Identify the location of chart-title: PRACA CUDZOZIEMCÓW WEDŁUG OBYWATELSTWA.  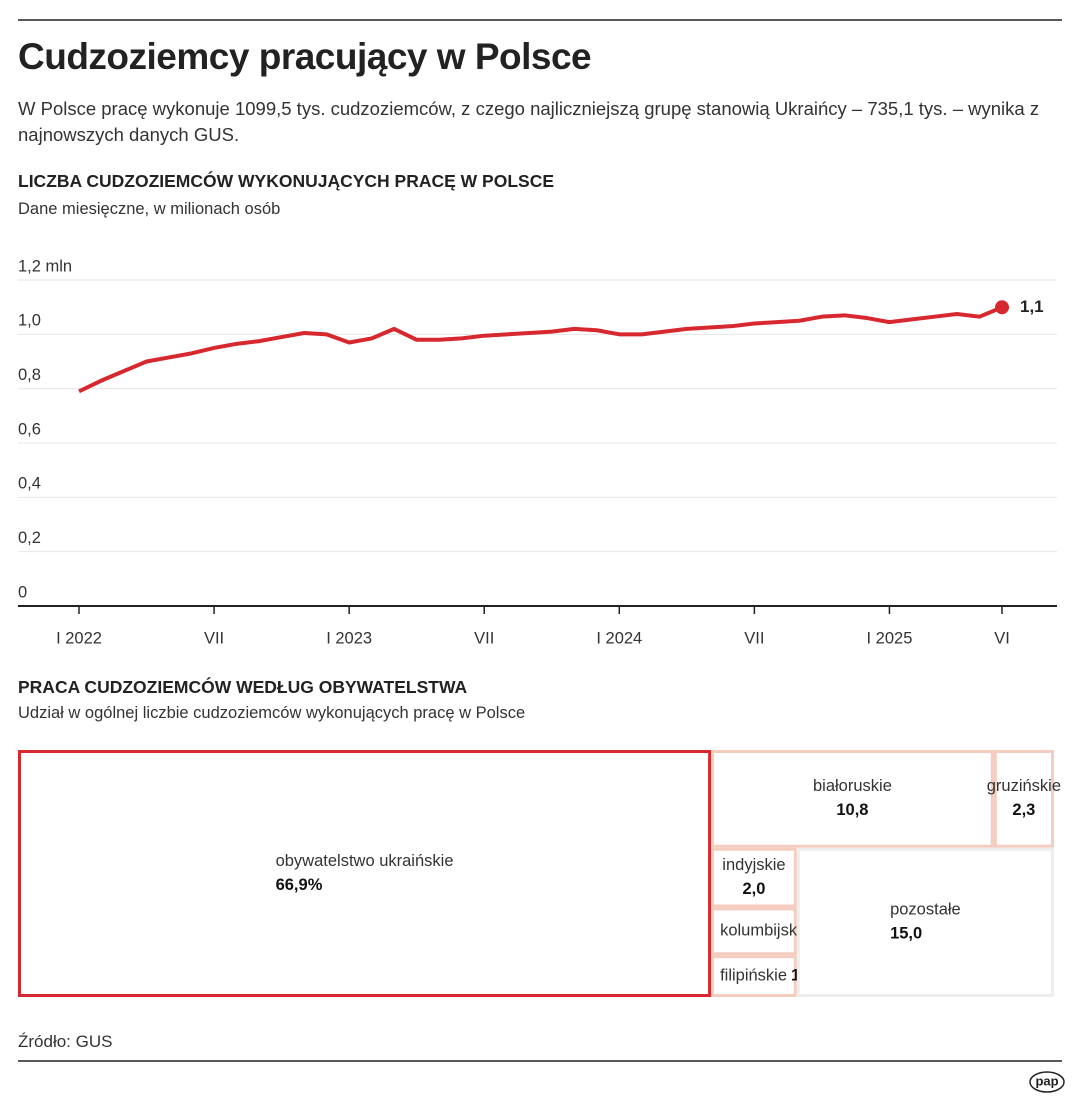
(243, 687).